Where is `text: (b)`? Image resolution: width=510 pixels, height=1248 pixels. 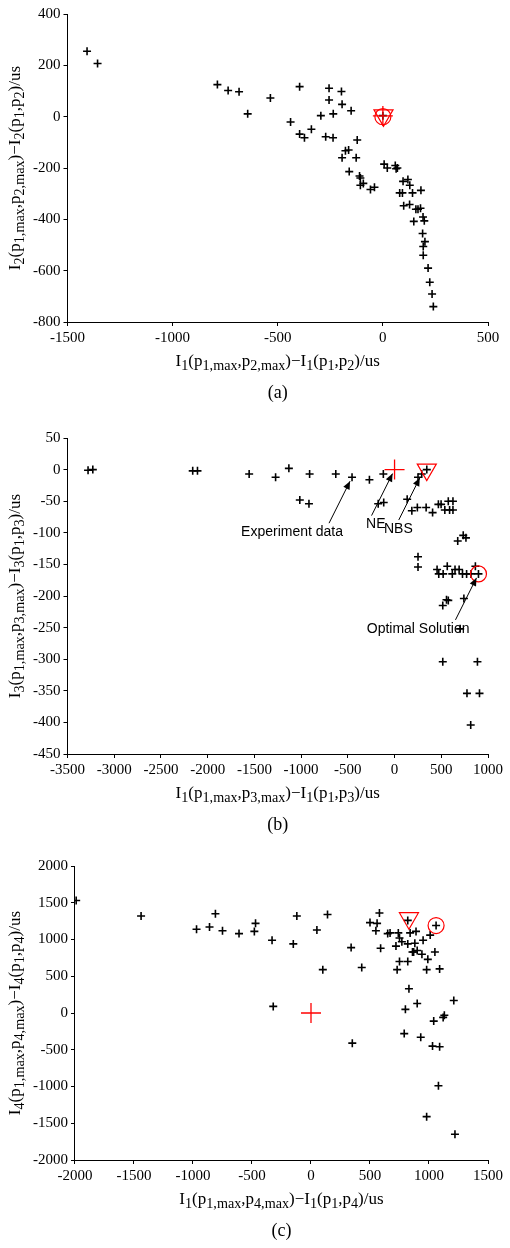
text: (b) is located at coordinates (278, 824).